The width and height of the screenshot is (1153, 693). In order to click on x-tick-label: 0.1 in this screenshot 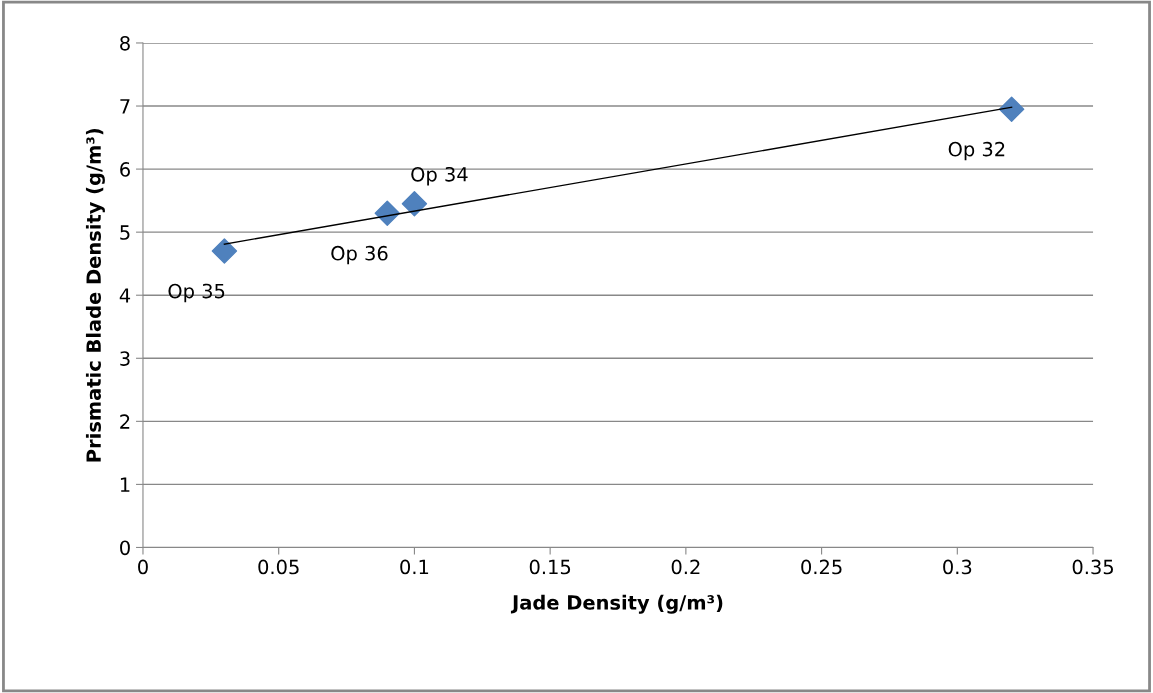, I will do `click(414, 567)`.